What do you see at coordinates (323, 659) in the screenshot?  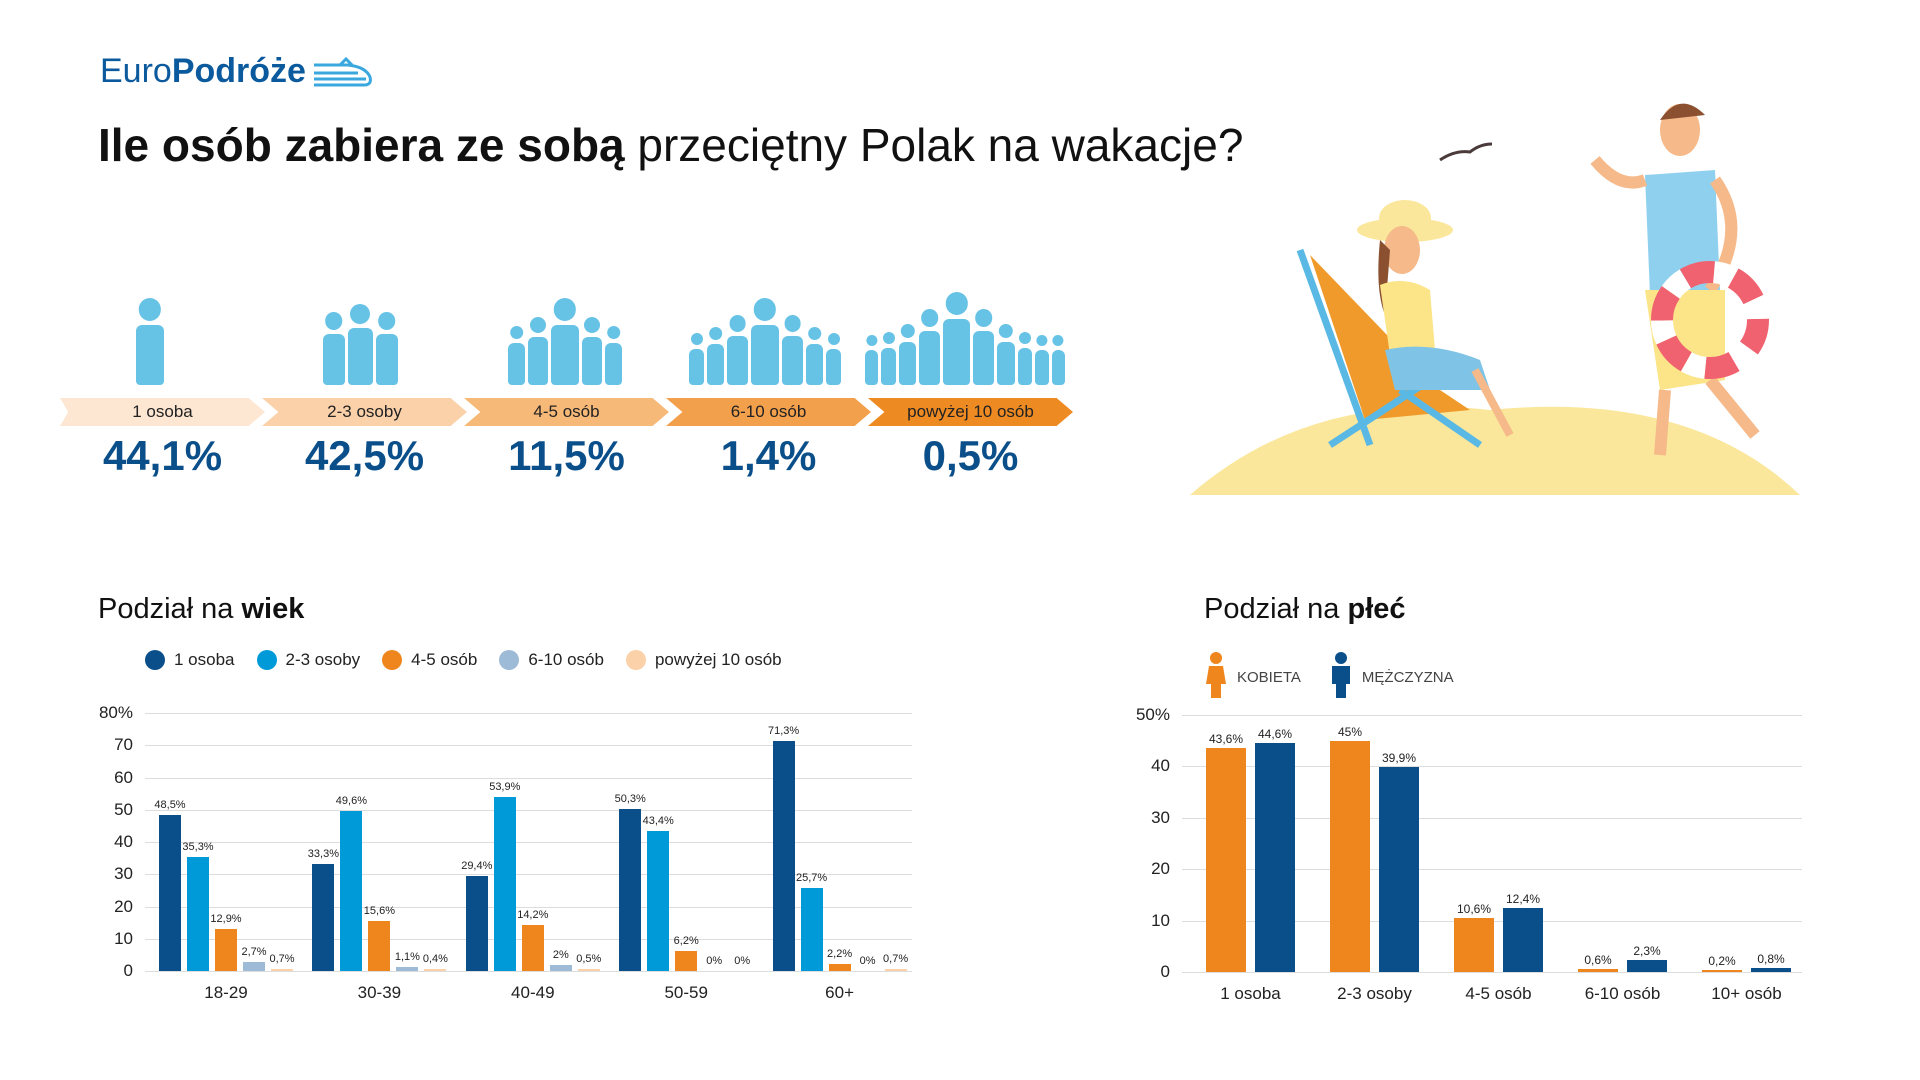 I see `legend-label: 2-3 osoby` at bounding box center [323, 659].